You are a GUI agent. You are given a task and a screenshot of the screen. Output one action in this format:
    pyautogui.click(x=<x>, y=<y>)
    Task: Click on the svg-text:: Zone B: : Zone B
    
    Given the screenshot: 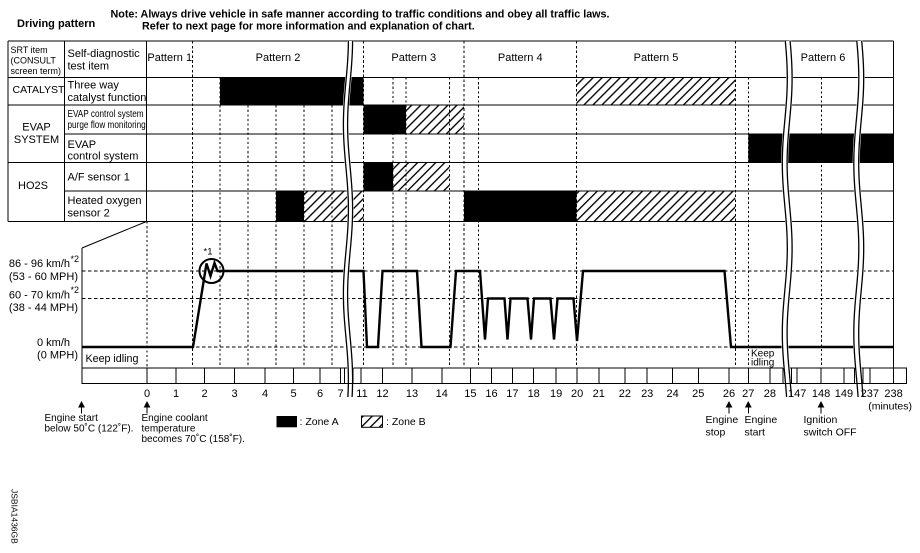 What is the action you would take?
    pyautogui.click(x=406, y=422)
    